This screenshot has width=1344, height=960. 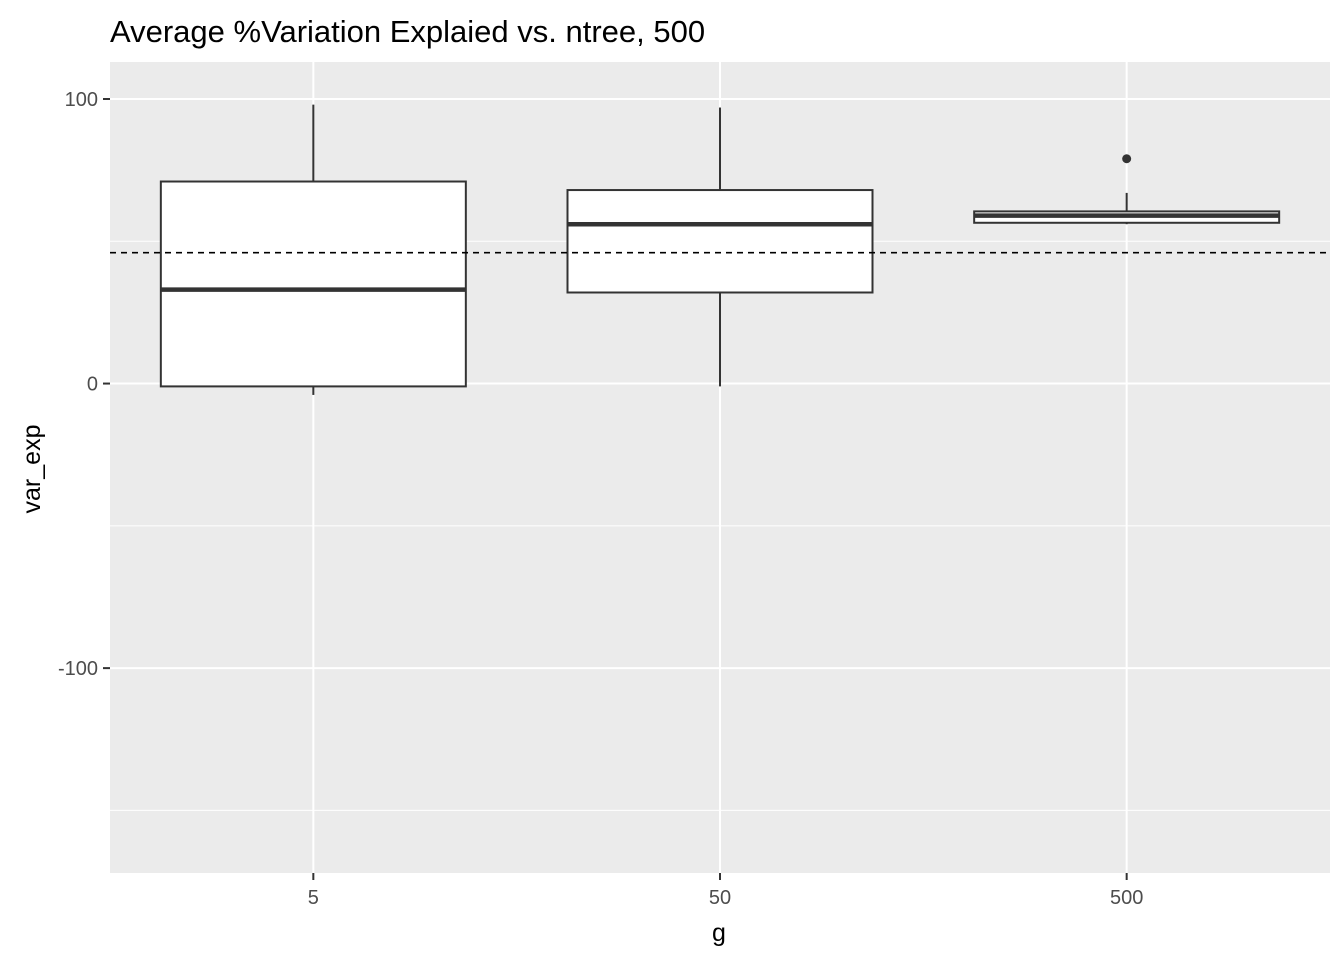 What do you see at coordinates (78, 669) in the screenshot?
I see `y-tick-label: -100` at bounding box center [78, 669].